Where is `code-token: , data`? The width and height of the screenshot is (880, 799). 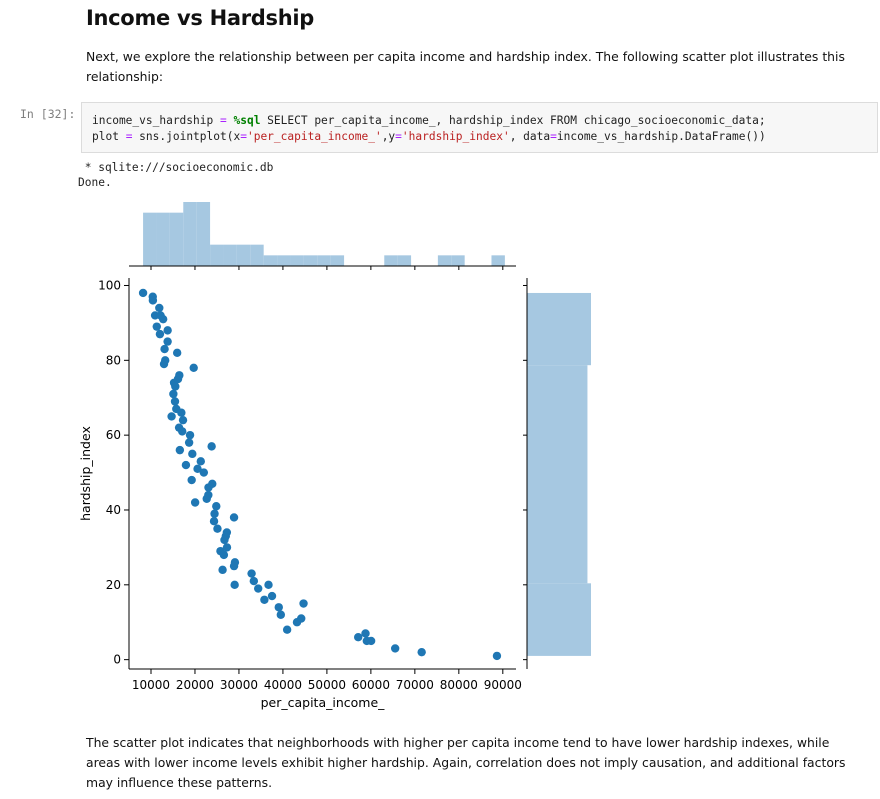
code-token: , data is located at coordinates (530, 136).